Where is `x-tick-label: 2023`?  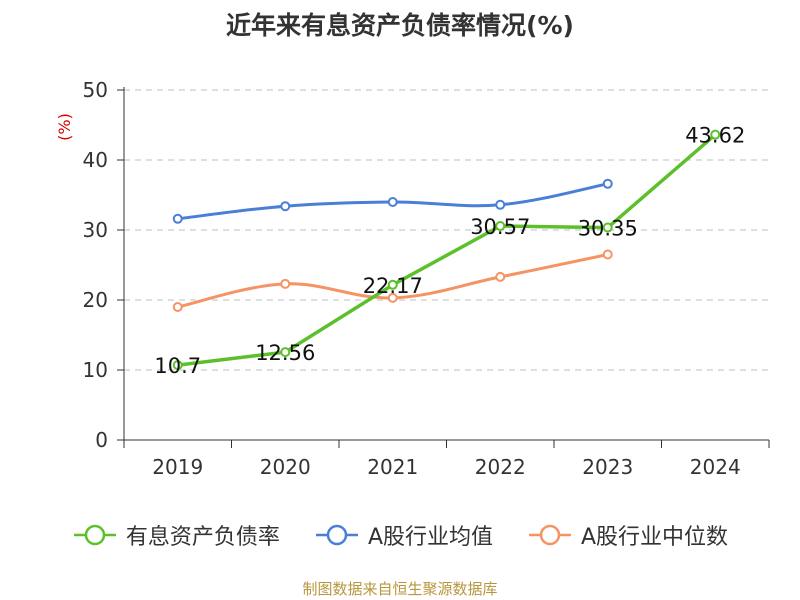
x-tick-label: 2023 is located at coordinates (607, 467).